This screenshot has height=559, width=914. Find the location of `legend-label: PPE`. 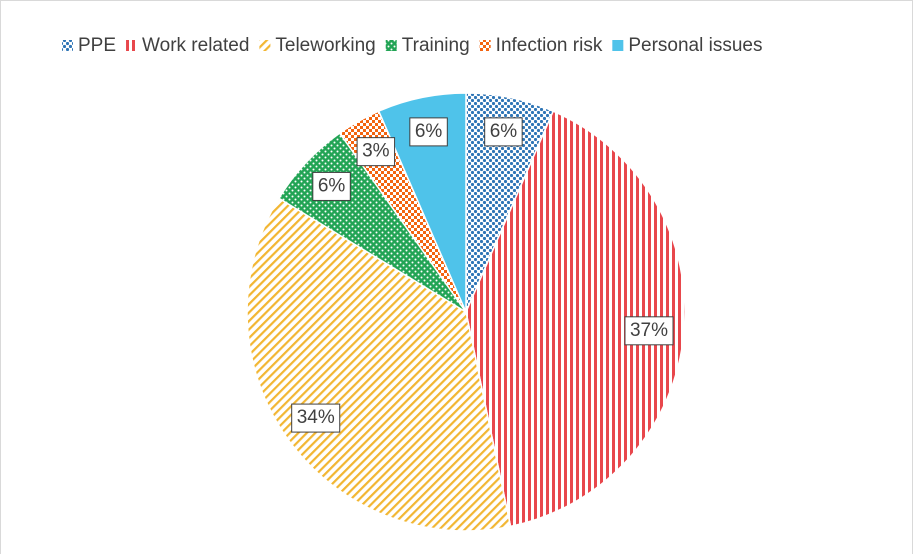

legend-label: PPE is located at coordinates (97, 45).